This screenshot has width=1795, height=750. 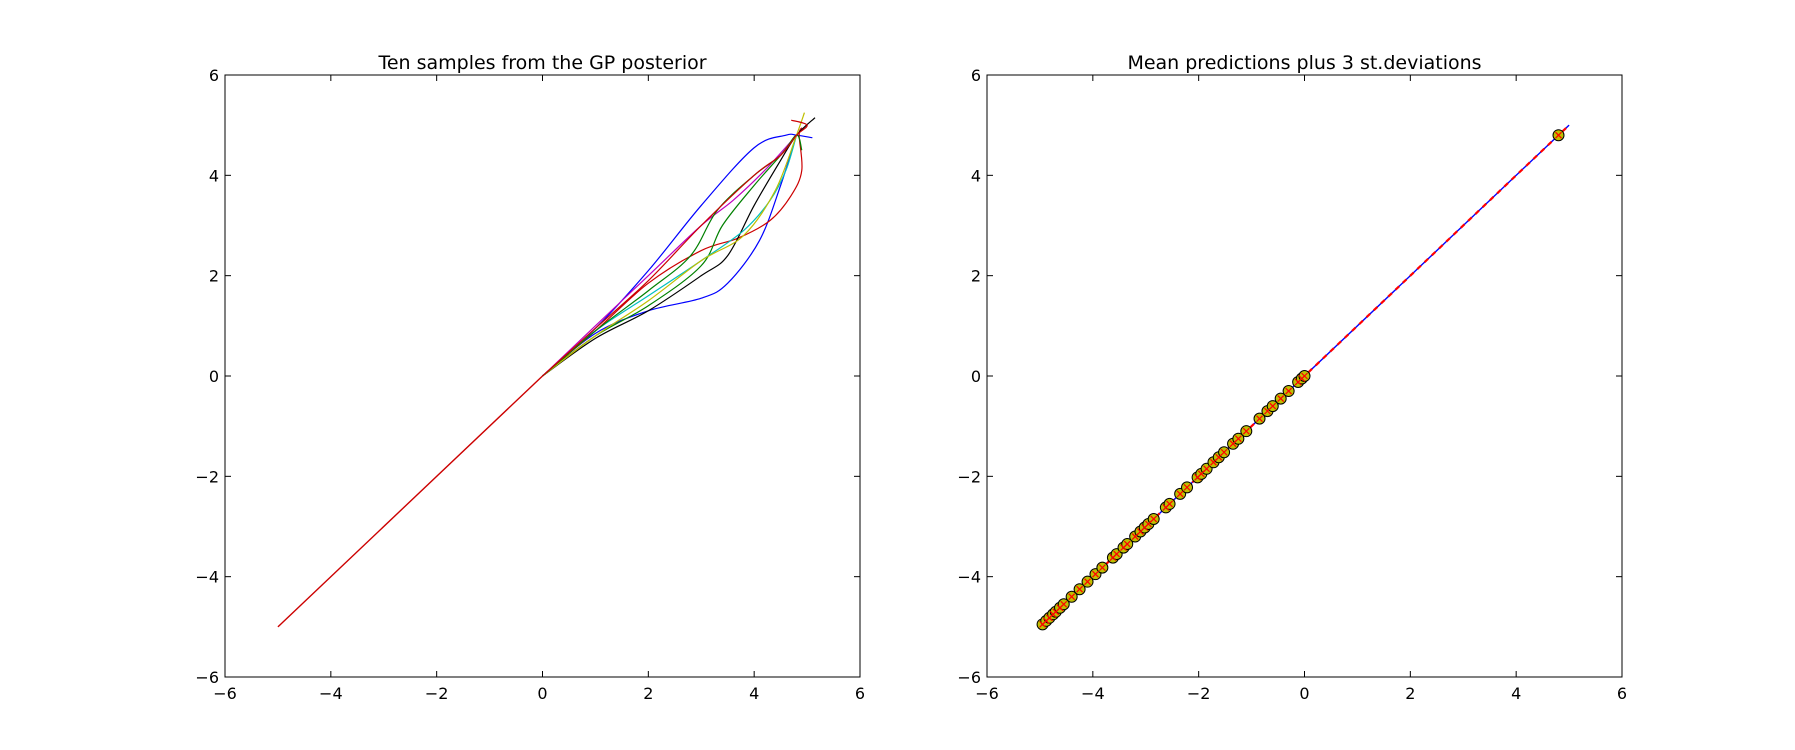 I want to click on posterior-segment, so click(x=410, y=501).